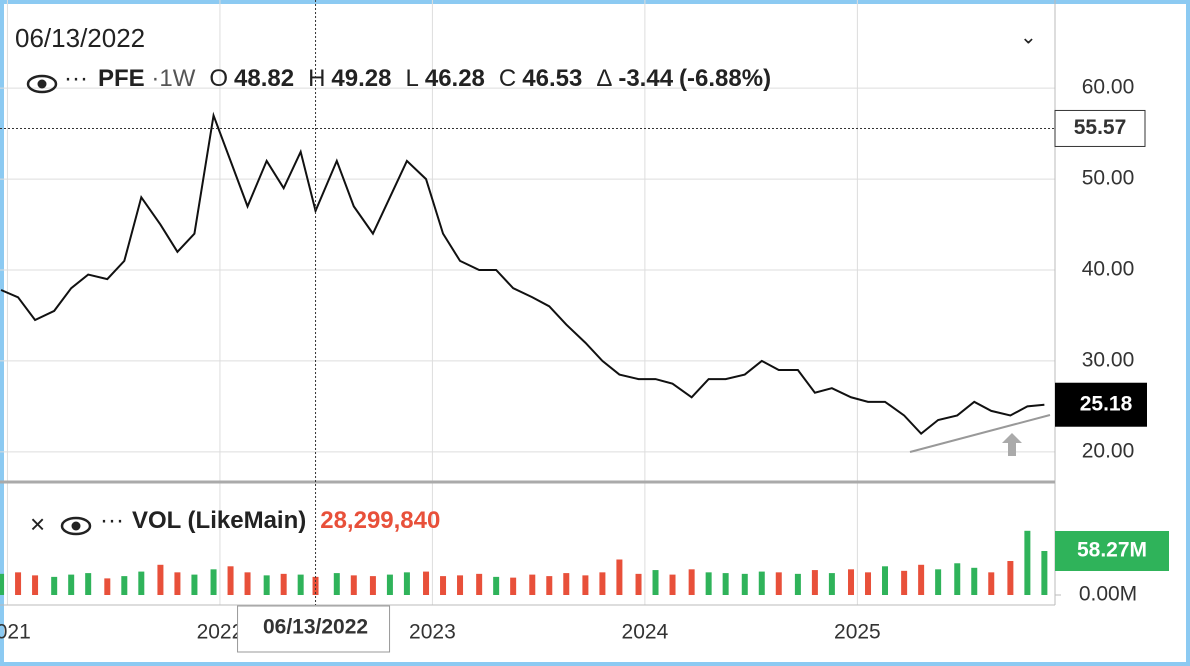 Image resolution: width=1190 pixels, height=666 pixels. What do you see at coordinates (857, 632) in the screenshot?
I see `x-tick-label: 2025` at bounding box center [857, 632].